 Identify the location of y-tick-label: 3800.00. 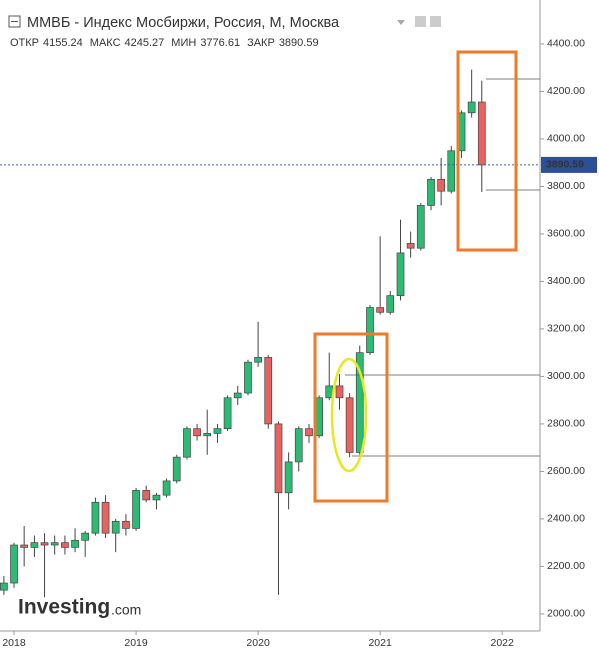
(566, 186).